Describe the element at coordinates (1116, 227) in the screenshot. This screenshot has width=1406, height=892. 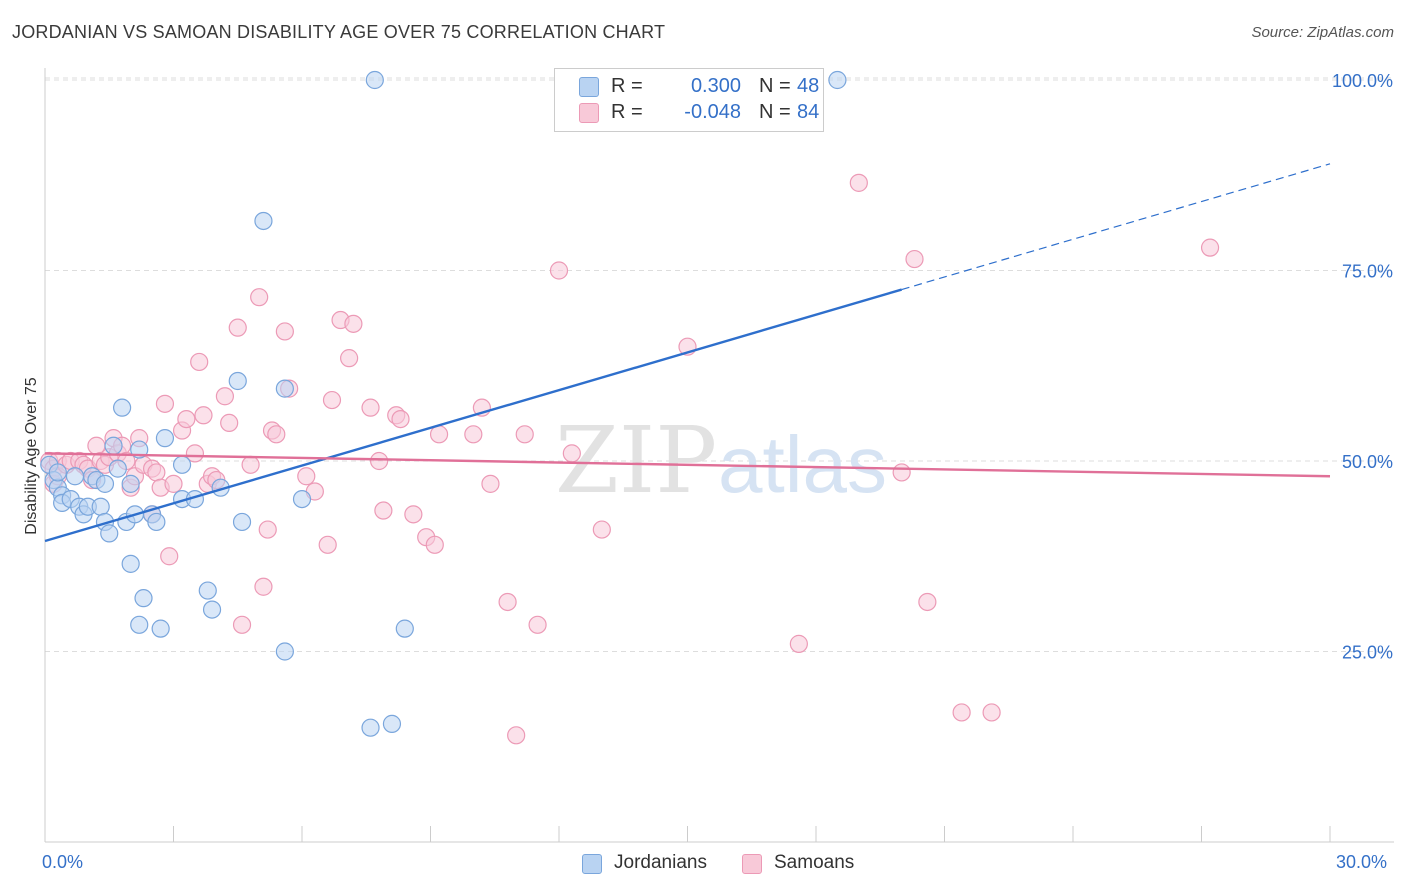
I see `jordanian-trend-extension` at that location.